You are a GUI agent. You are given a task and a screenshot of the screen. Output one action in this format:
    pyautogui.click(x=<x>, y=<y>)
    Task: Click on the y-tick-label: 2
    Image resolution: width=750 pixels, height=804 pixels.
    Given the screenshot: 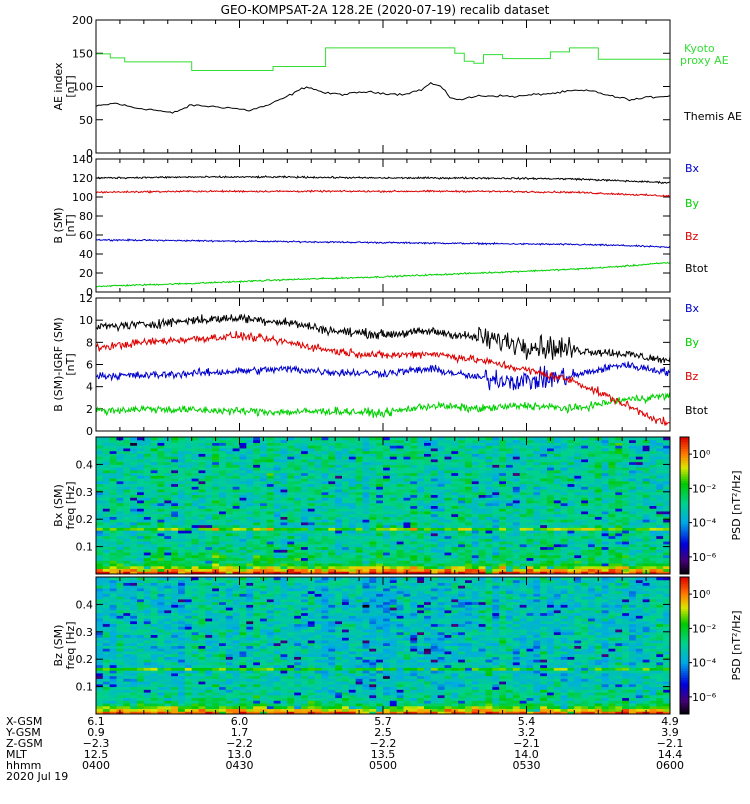 What is the action you would take?
    pyautogui.click(x=89, y=409)
    